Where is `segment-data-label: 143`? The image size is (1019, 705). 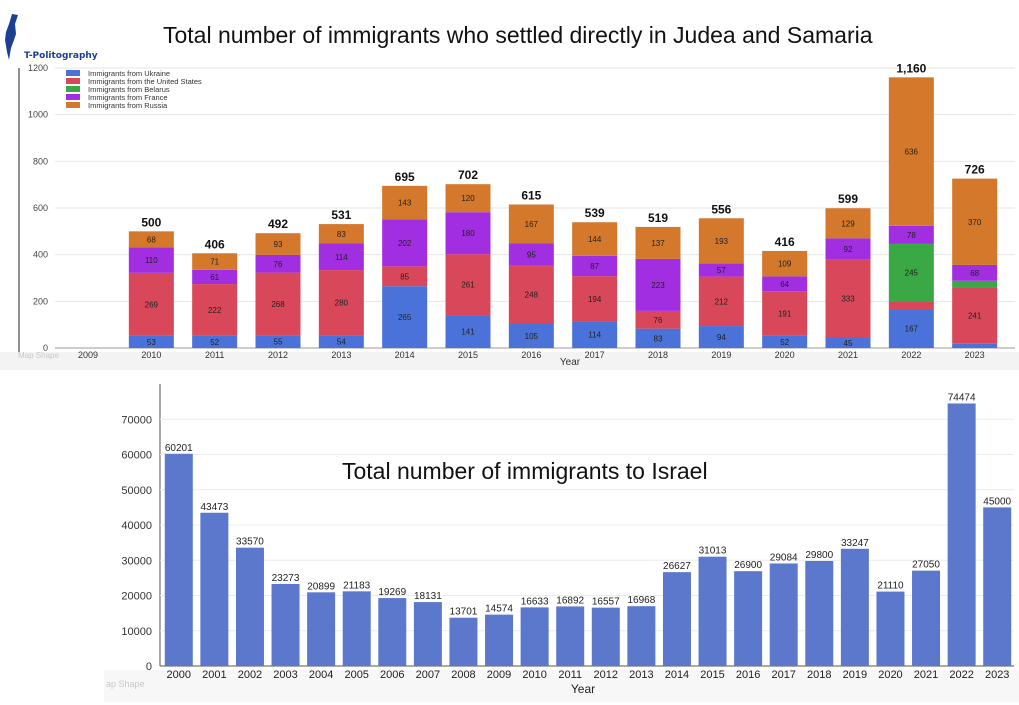
segment-data-label: 143 is located at coordinates (405, 203).